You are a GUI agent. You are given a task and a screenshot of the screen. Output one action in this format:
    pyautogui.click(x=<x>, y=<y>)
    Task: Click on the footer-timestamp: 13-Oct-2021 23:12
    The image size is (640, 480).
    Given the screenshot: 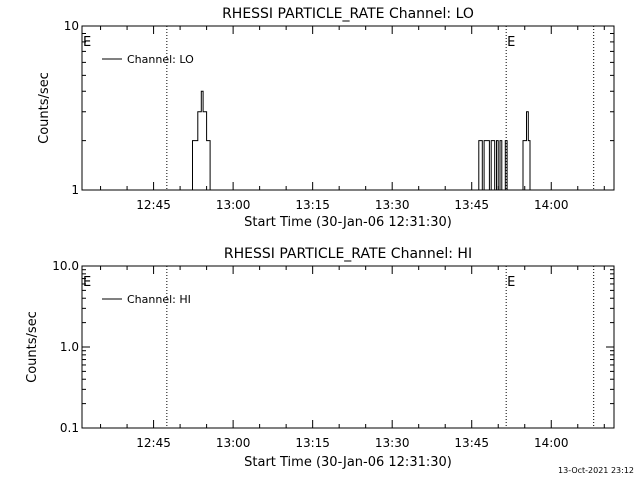 What is the action you would take?
    pyautogui.click(x=596, y=470)
    